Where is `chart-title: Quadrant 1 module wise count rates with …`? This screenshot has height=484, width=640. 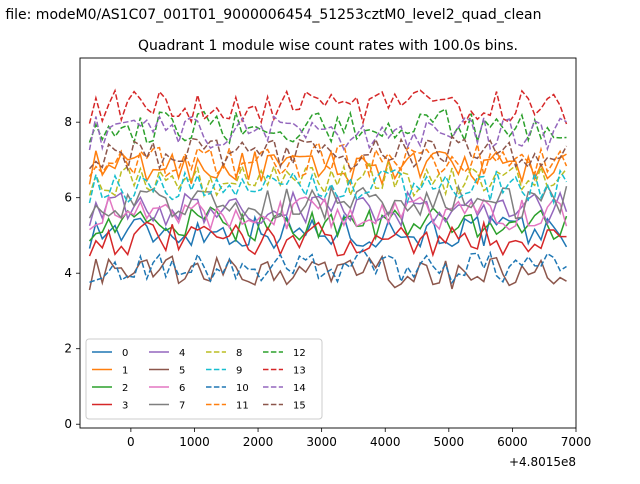
chart-title: Quadrant 1 module wise count rates with … is located at coordinates (328, 46).